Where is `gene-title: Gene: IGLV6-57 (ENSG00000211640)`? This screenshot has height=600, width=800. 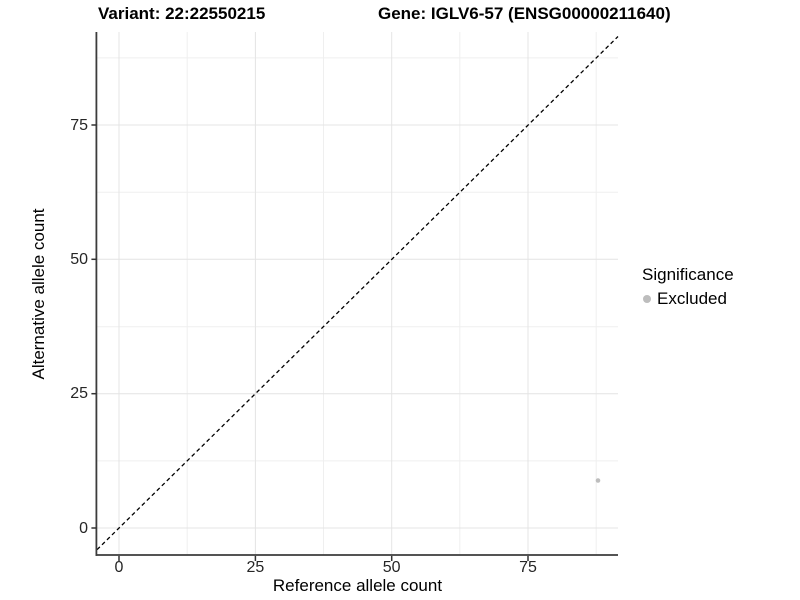 gene-title: Gene: IGLV6-57 (ENSG00000211640) is located at coordinates (524, 13).